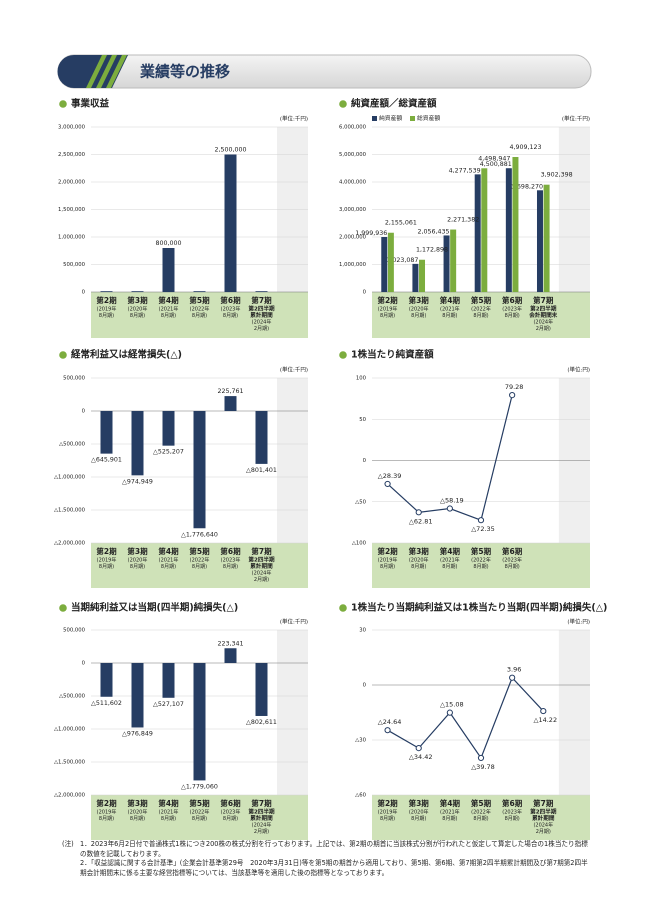 The width and height of the screenshot is (648, 919). I want to click on value-label: △72.35, so click(483, 529).